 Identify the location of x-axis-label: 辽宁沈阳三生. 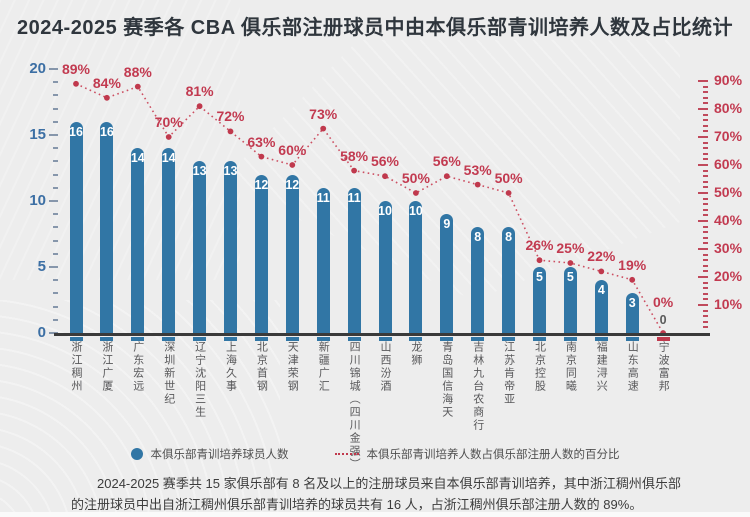
(199, 380).